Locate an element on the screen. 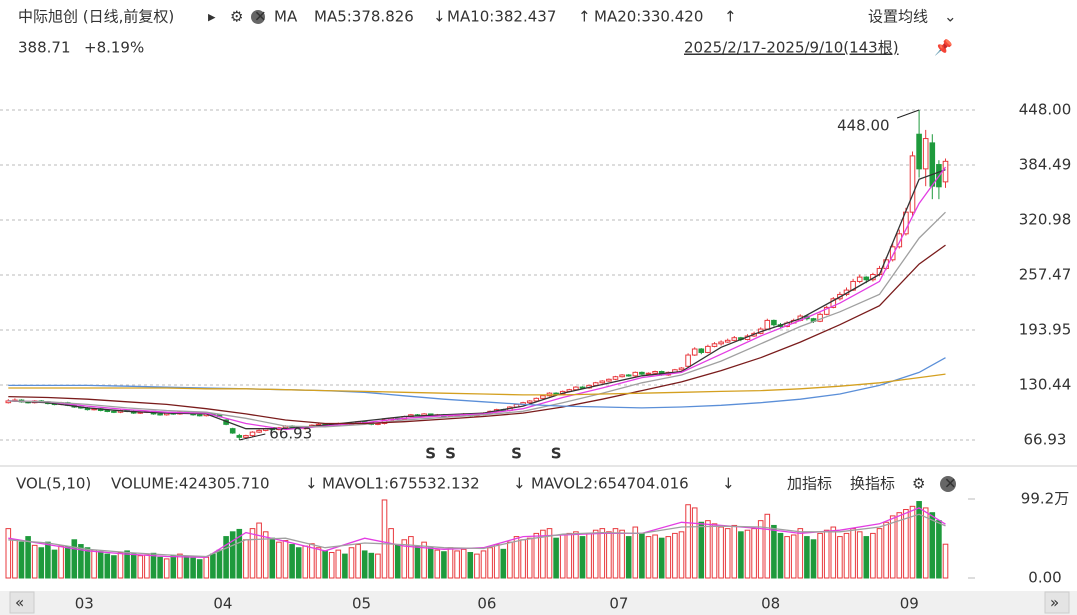 The image size is (1077, 615). x-tick-label: 04 is located at coordinates (222, 604).